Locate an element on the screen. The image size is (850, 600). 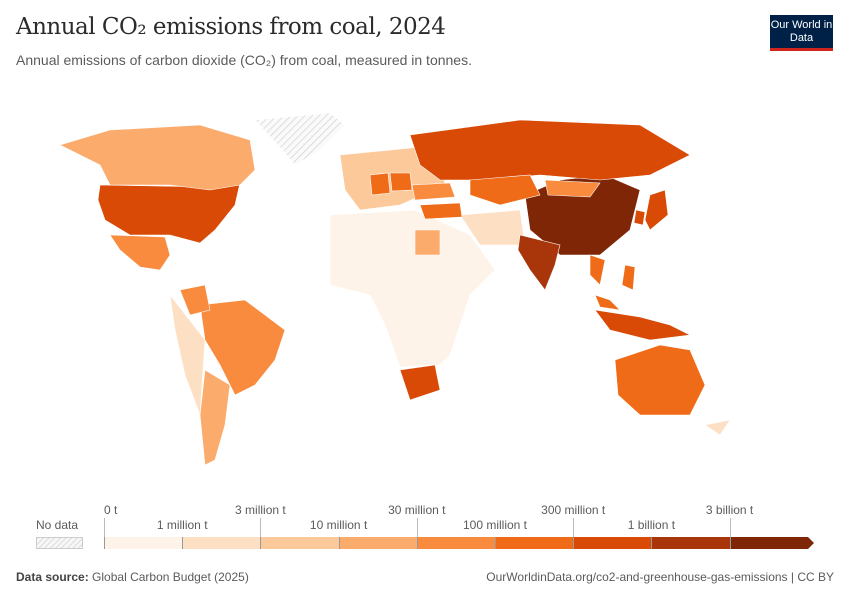
country-russia is located at coordinates (550, 150).